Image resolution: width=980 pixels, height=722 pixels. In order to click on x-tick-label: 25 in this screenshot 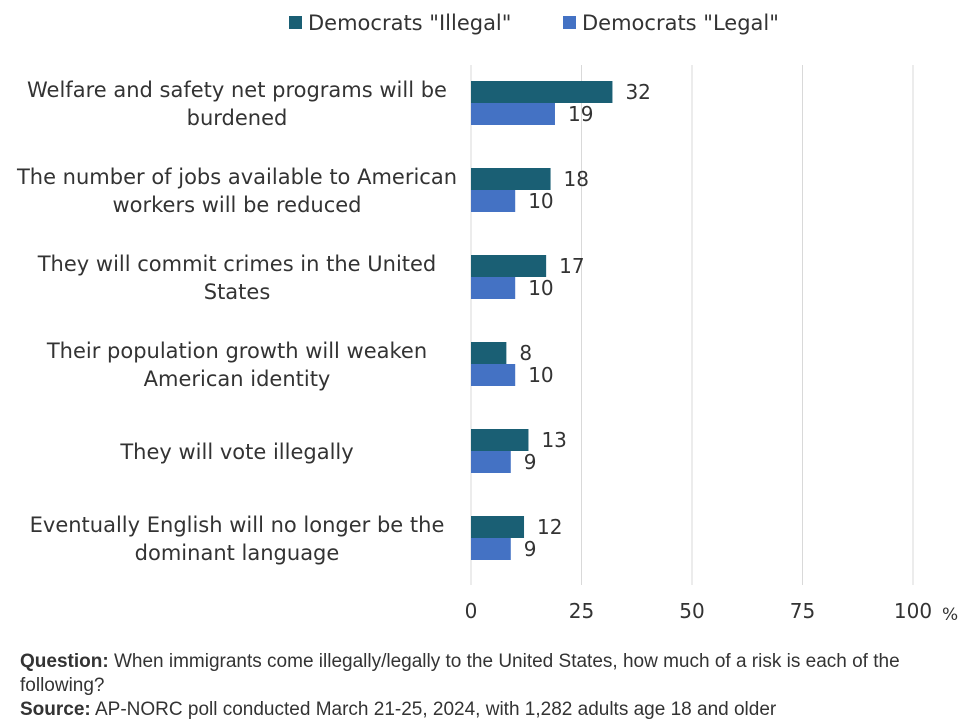, I will do `click(581, 611)`.